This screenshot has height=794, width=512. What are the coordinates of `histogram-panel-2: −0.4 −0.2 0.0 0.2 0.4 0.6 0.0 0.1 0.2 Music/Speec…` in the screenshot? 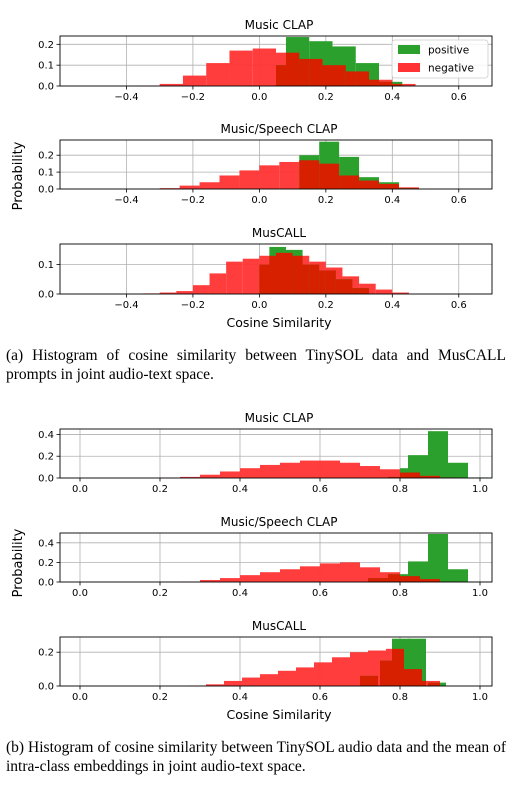 It's located at (265, 164).